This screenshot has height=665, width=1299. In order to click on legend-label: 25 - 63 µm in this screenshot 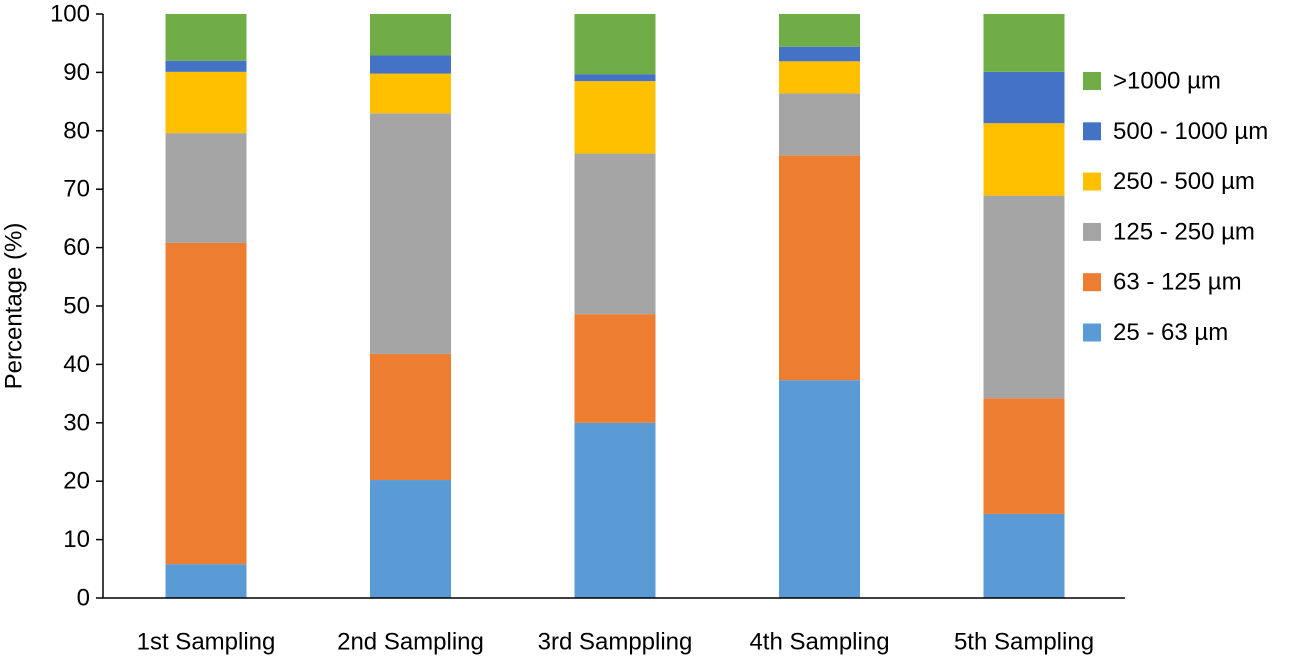, I will do `click(1170, 332)`.